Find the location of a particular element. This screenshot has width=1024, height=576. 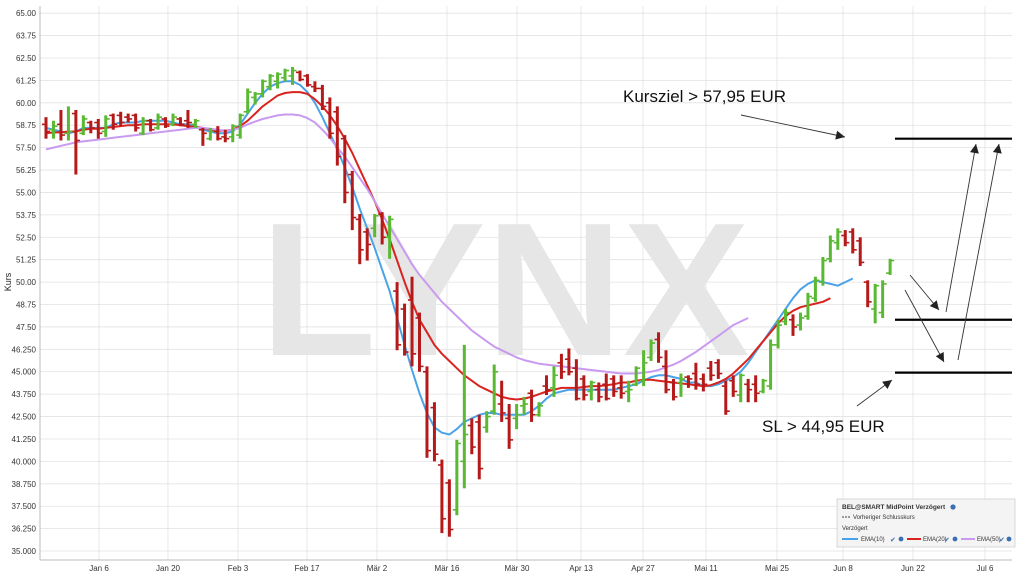

legend-ema10-globe-icon is located at coordinates (901, 539).